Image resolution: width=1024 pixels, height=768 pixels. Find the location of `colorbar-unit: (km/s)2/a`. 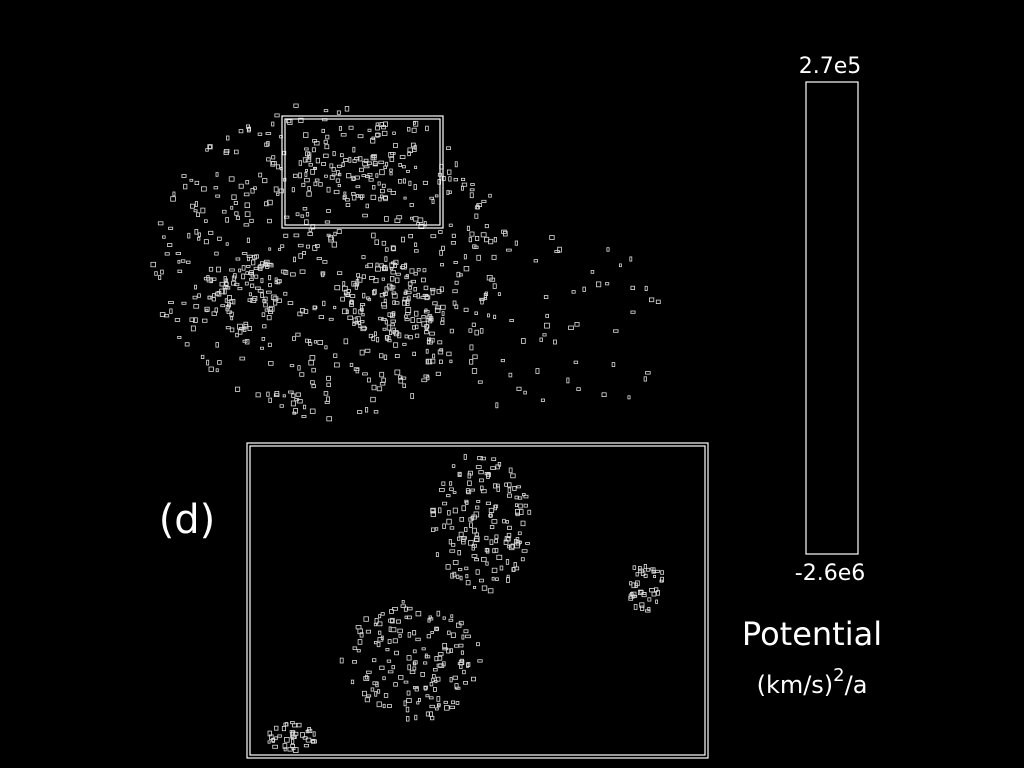

colorbar-unit: (km/s)2/a is located at coordinates (812, 682).